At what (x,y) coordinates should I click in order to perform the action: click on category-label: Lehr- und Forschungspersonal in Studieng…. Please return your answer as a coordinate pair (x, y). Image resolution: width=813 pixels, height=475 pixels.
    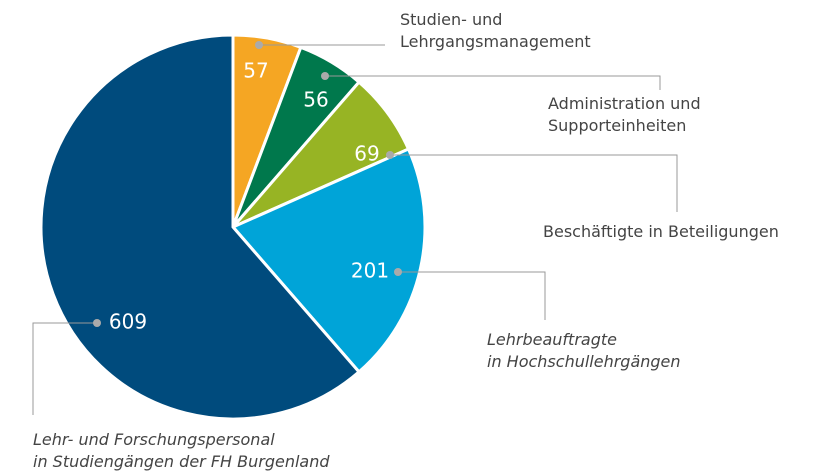
    Looking at the image, I should click on (181, 450).